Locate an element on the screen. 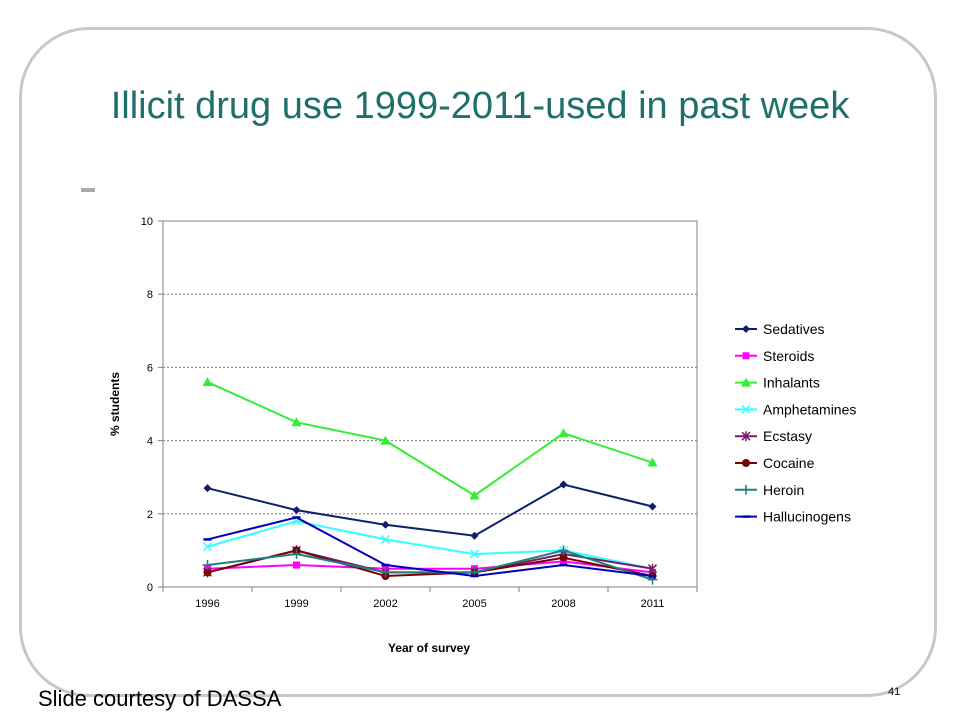 The width and height of the screenshot is (960, 720). page-number: 41 is located at coordinates (894, 692).